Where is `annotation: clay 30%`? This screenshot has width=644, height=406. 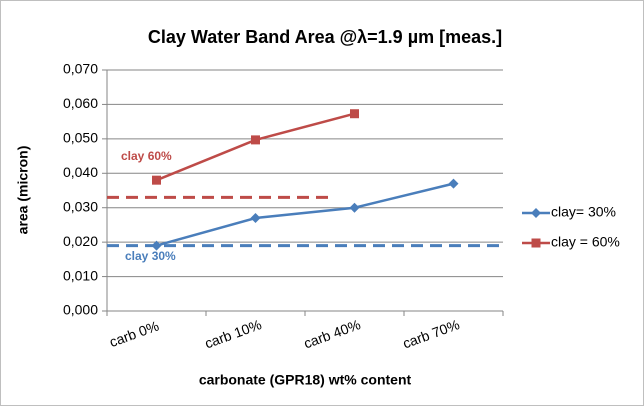 annotation: clay 30% is located at coordinates (150, 256).